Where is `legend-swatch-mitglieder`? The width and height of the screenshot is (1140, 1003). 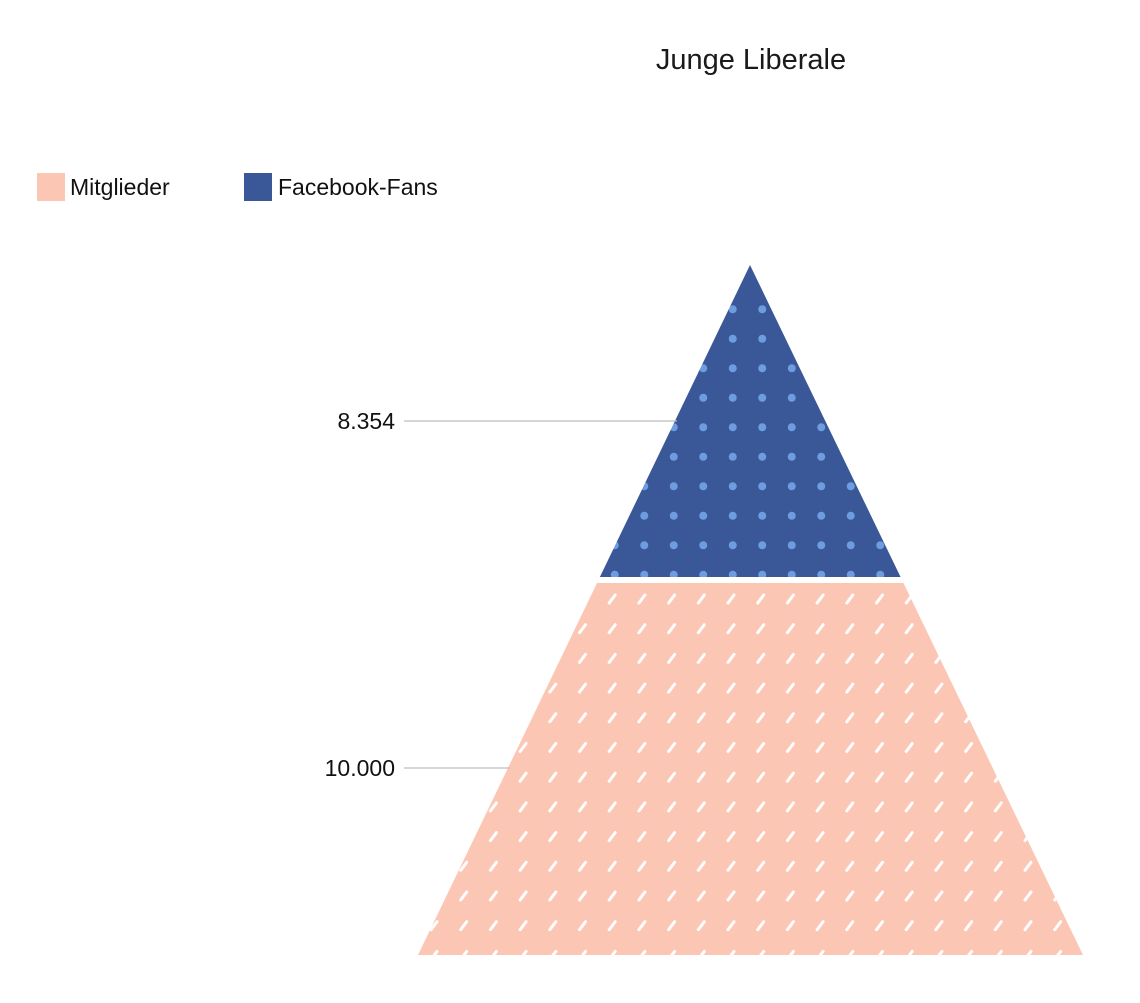
legend-swatch-mitglieder is located at coordinates (51, 187).